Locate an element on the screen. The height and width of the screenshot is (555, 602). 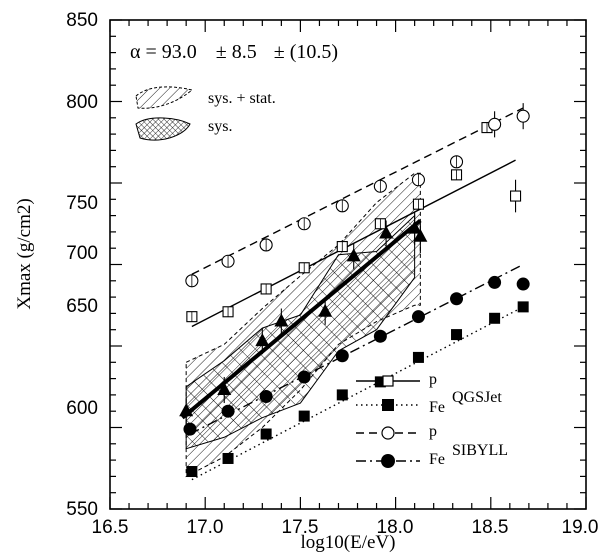
x-axis-title: log10(E/eV) is located at coordinates (348, 542).